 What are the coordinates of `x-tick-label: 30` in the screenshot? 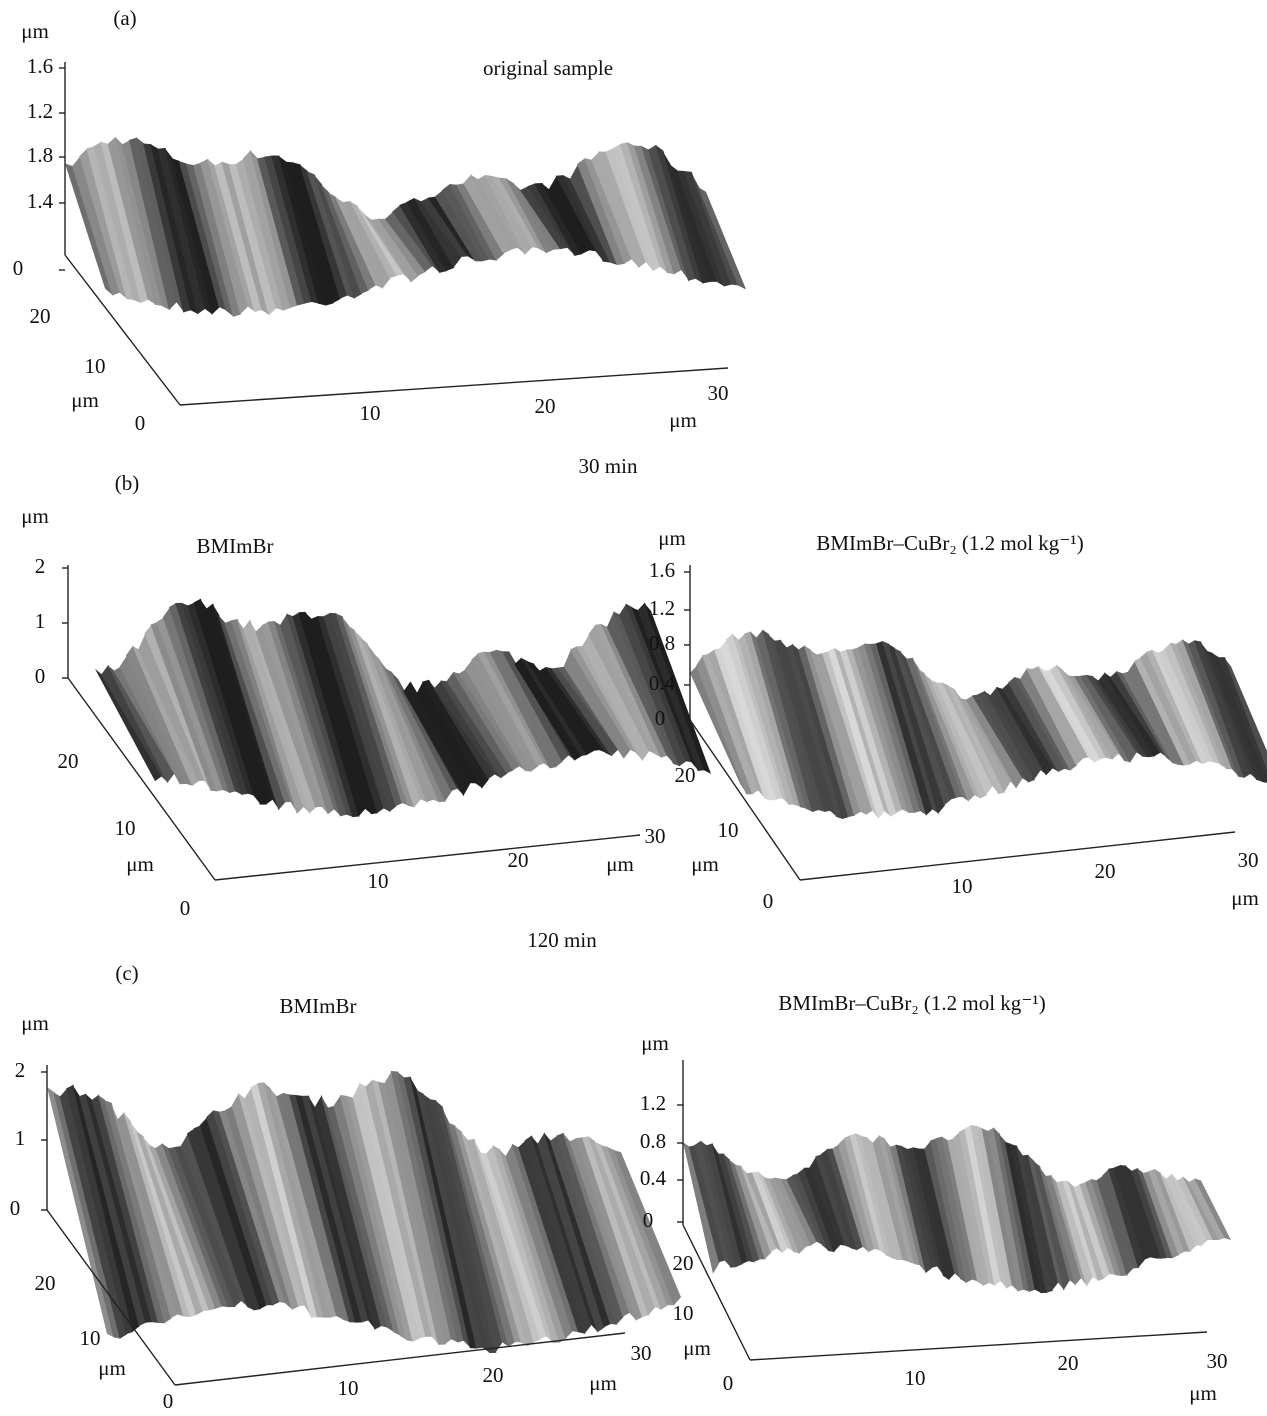 It's located at (655, 836).